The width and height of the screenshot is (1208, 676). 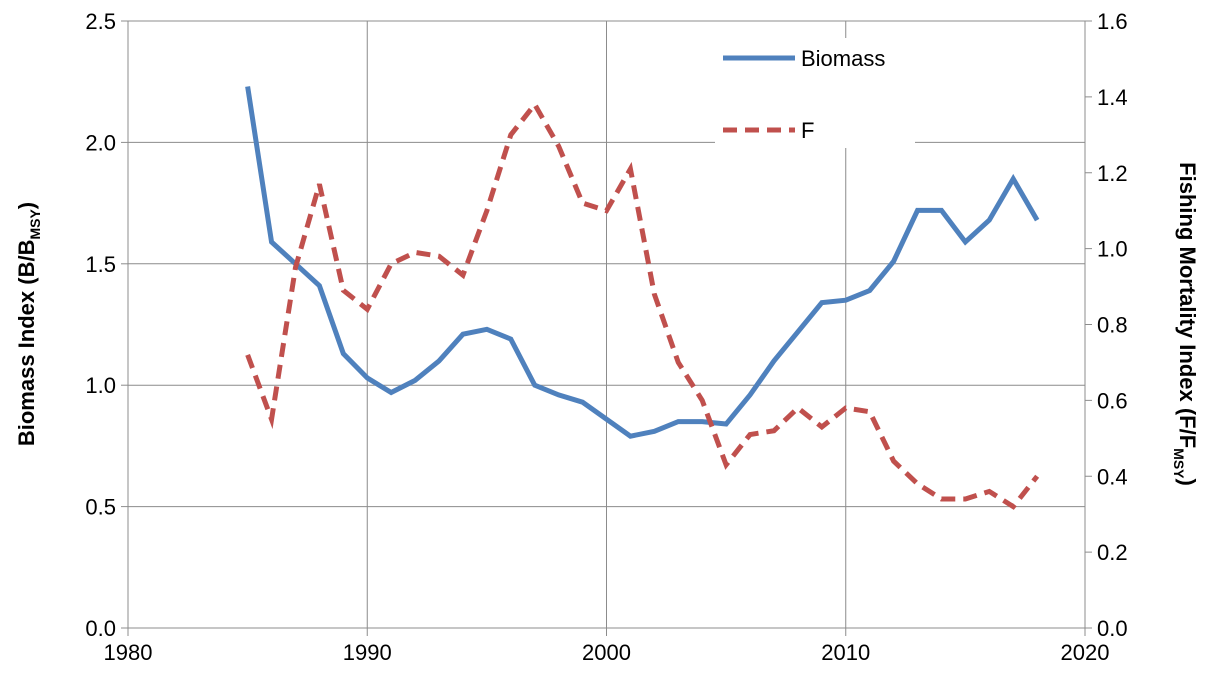 What do you see at coordinates (1112, 249) in the screenshot?
I see `y2-tick-label: 1.0` at bounding box center [1112, 249].